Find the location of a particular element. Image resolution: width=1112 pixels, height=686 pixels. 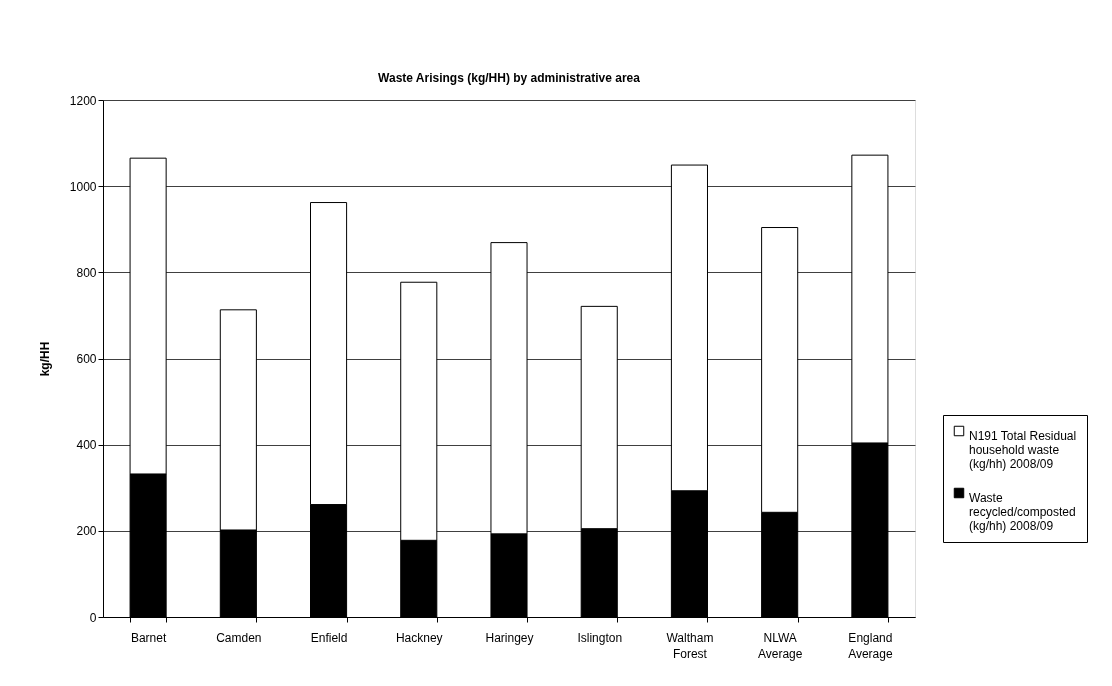

x-tick-label: Waltham Forest is located at coordinates (690, 645).